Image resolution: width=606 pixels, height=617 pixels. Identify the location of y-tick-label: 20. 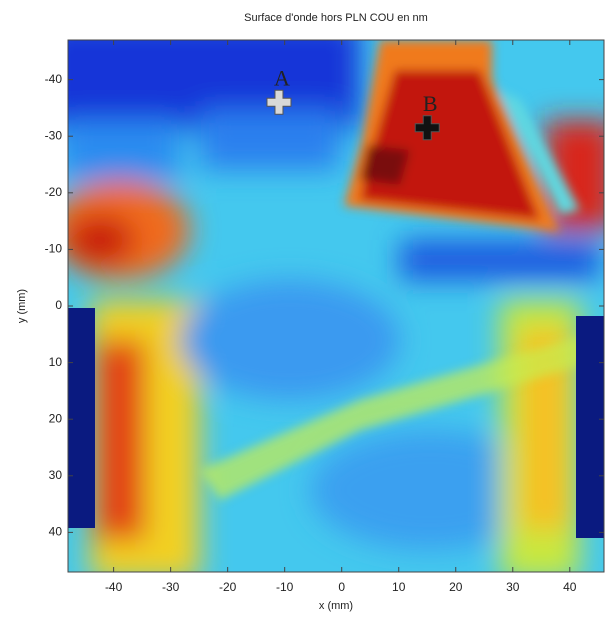
(56, 418).